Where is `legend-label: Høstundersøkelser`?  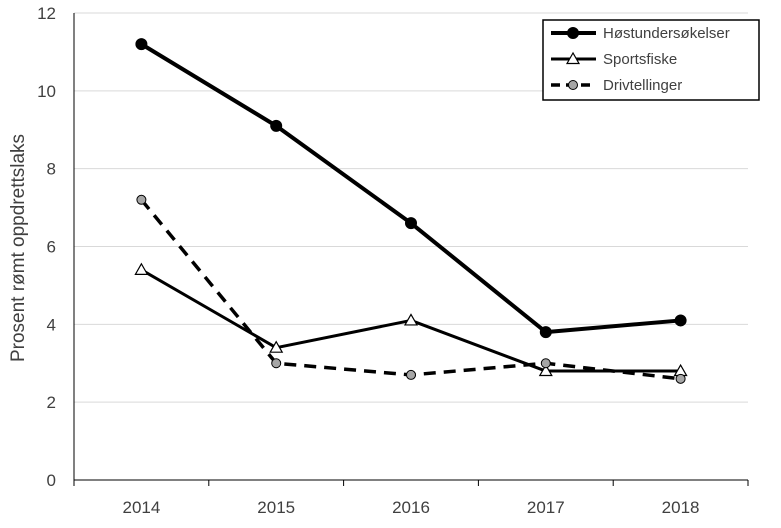 legend-label: Høstundersøkelser is located at coordinates (666, 33).